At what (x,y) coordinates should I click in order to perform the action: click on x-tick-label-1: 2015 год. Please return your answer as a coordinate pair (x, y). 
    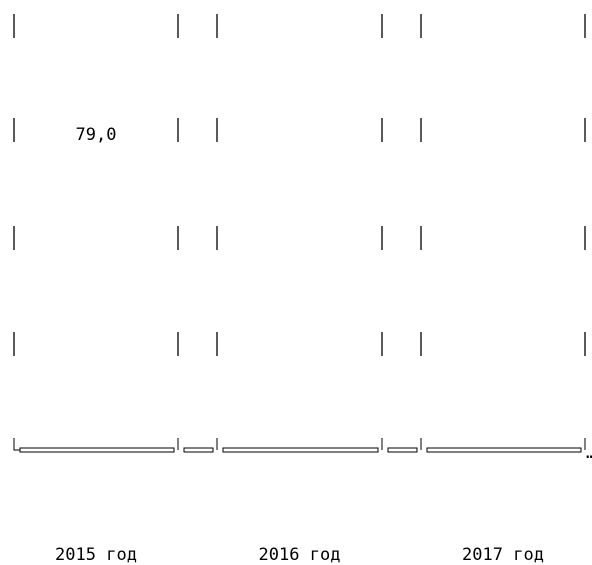
    Looking at the image, I should click on (96, 555).